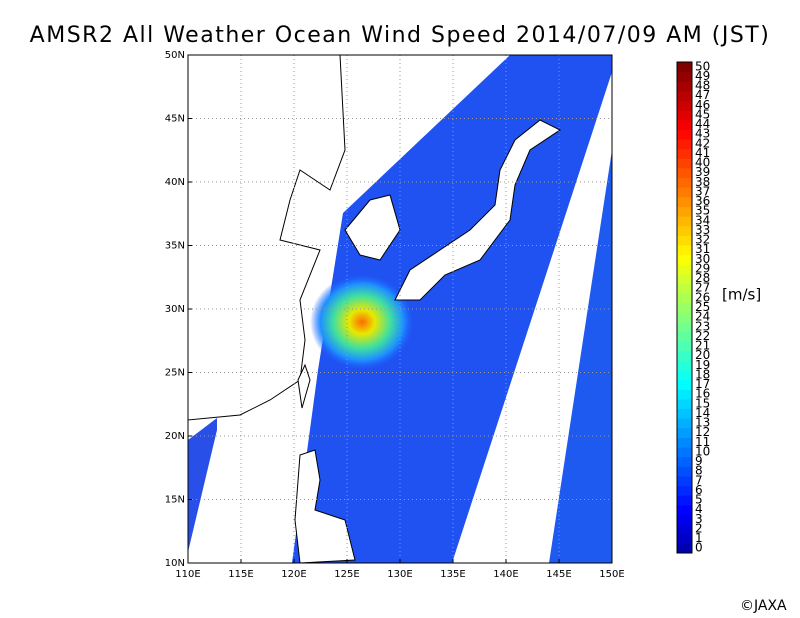  Describe the element at coordinates (505, 574) in the screenshot. I see `lon-label: 140E` at that location.